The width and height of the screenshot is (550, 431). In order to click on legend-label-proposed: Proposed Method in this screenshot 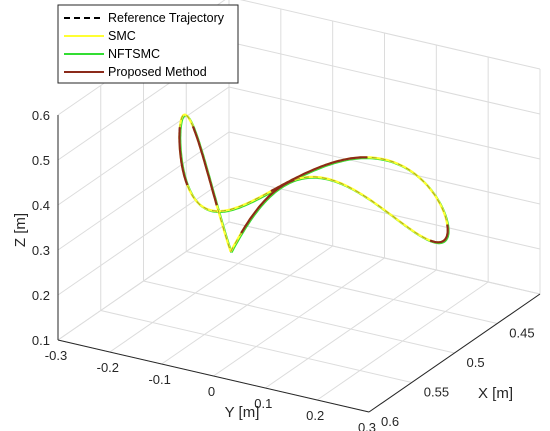, I will do `click(157, 72)`.